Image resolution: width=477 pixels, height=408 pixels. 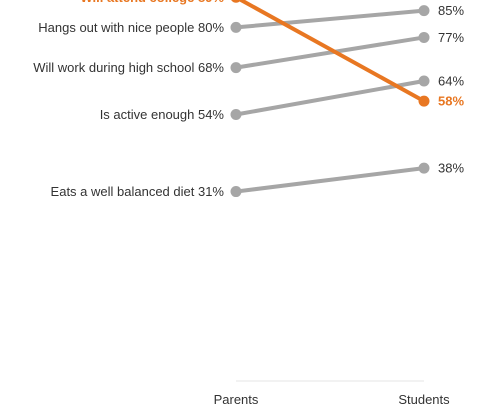 I want to click on left-label-will-attend-college: Will attend college 89%, so click(x=152, y=2).